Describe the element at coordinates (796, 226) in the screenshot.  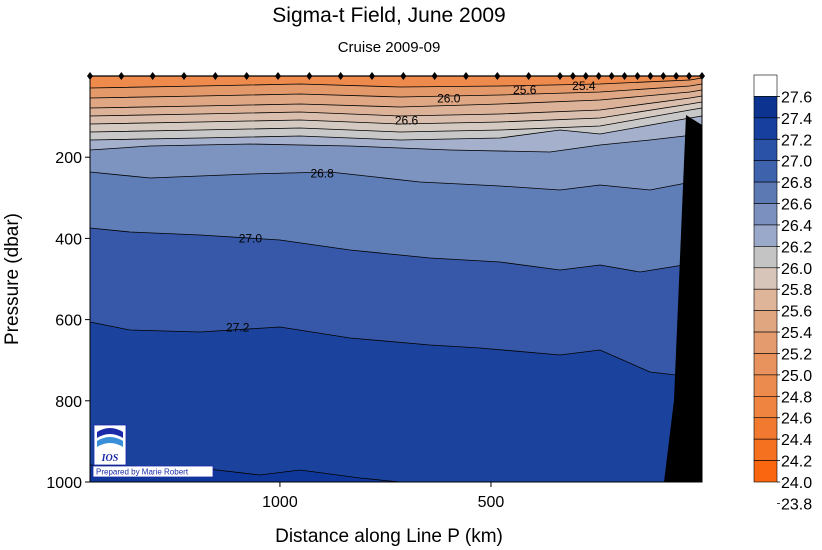
I see `colorbar-label: 26.4` at that location.